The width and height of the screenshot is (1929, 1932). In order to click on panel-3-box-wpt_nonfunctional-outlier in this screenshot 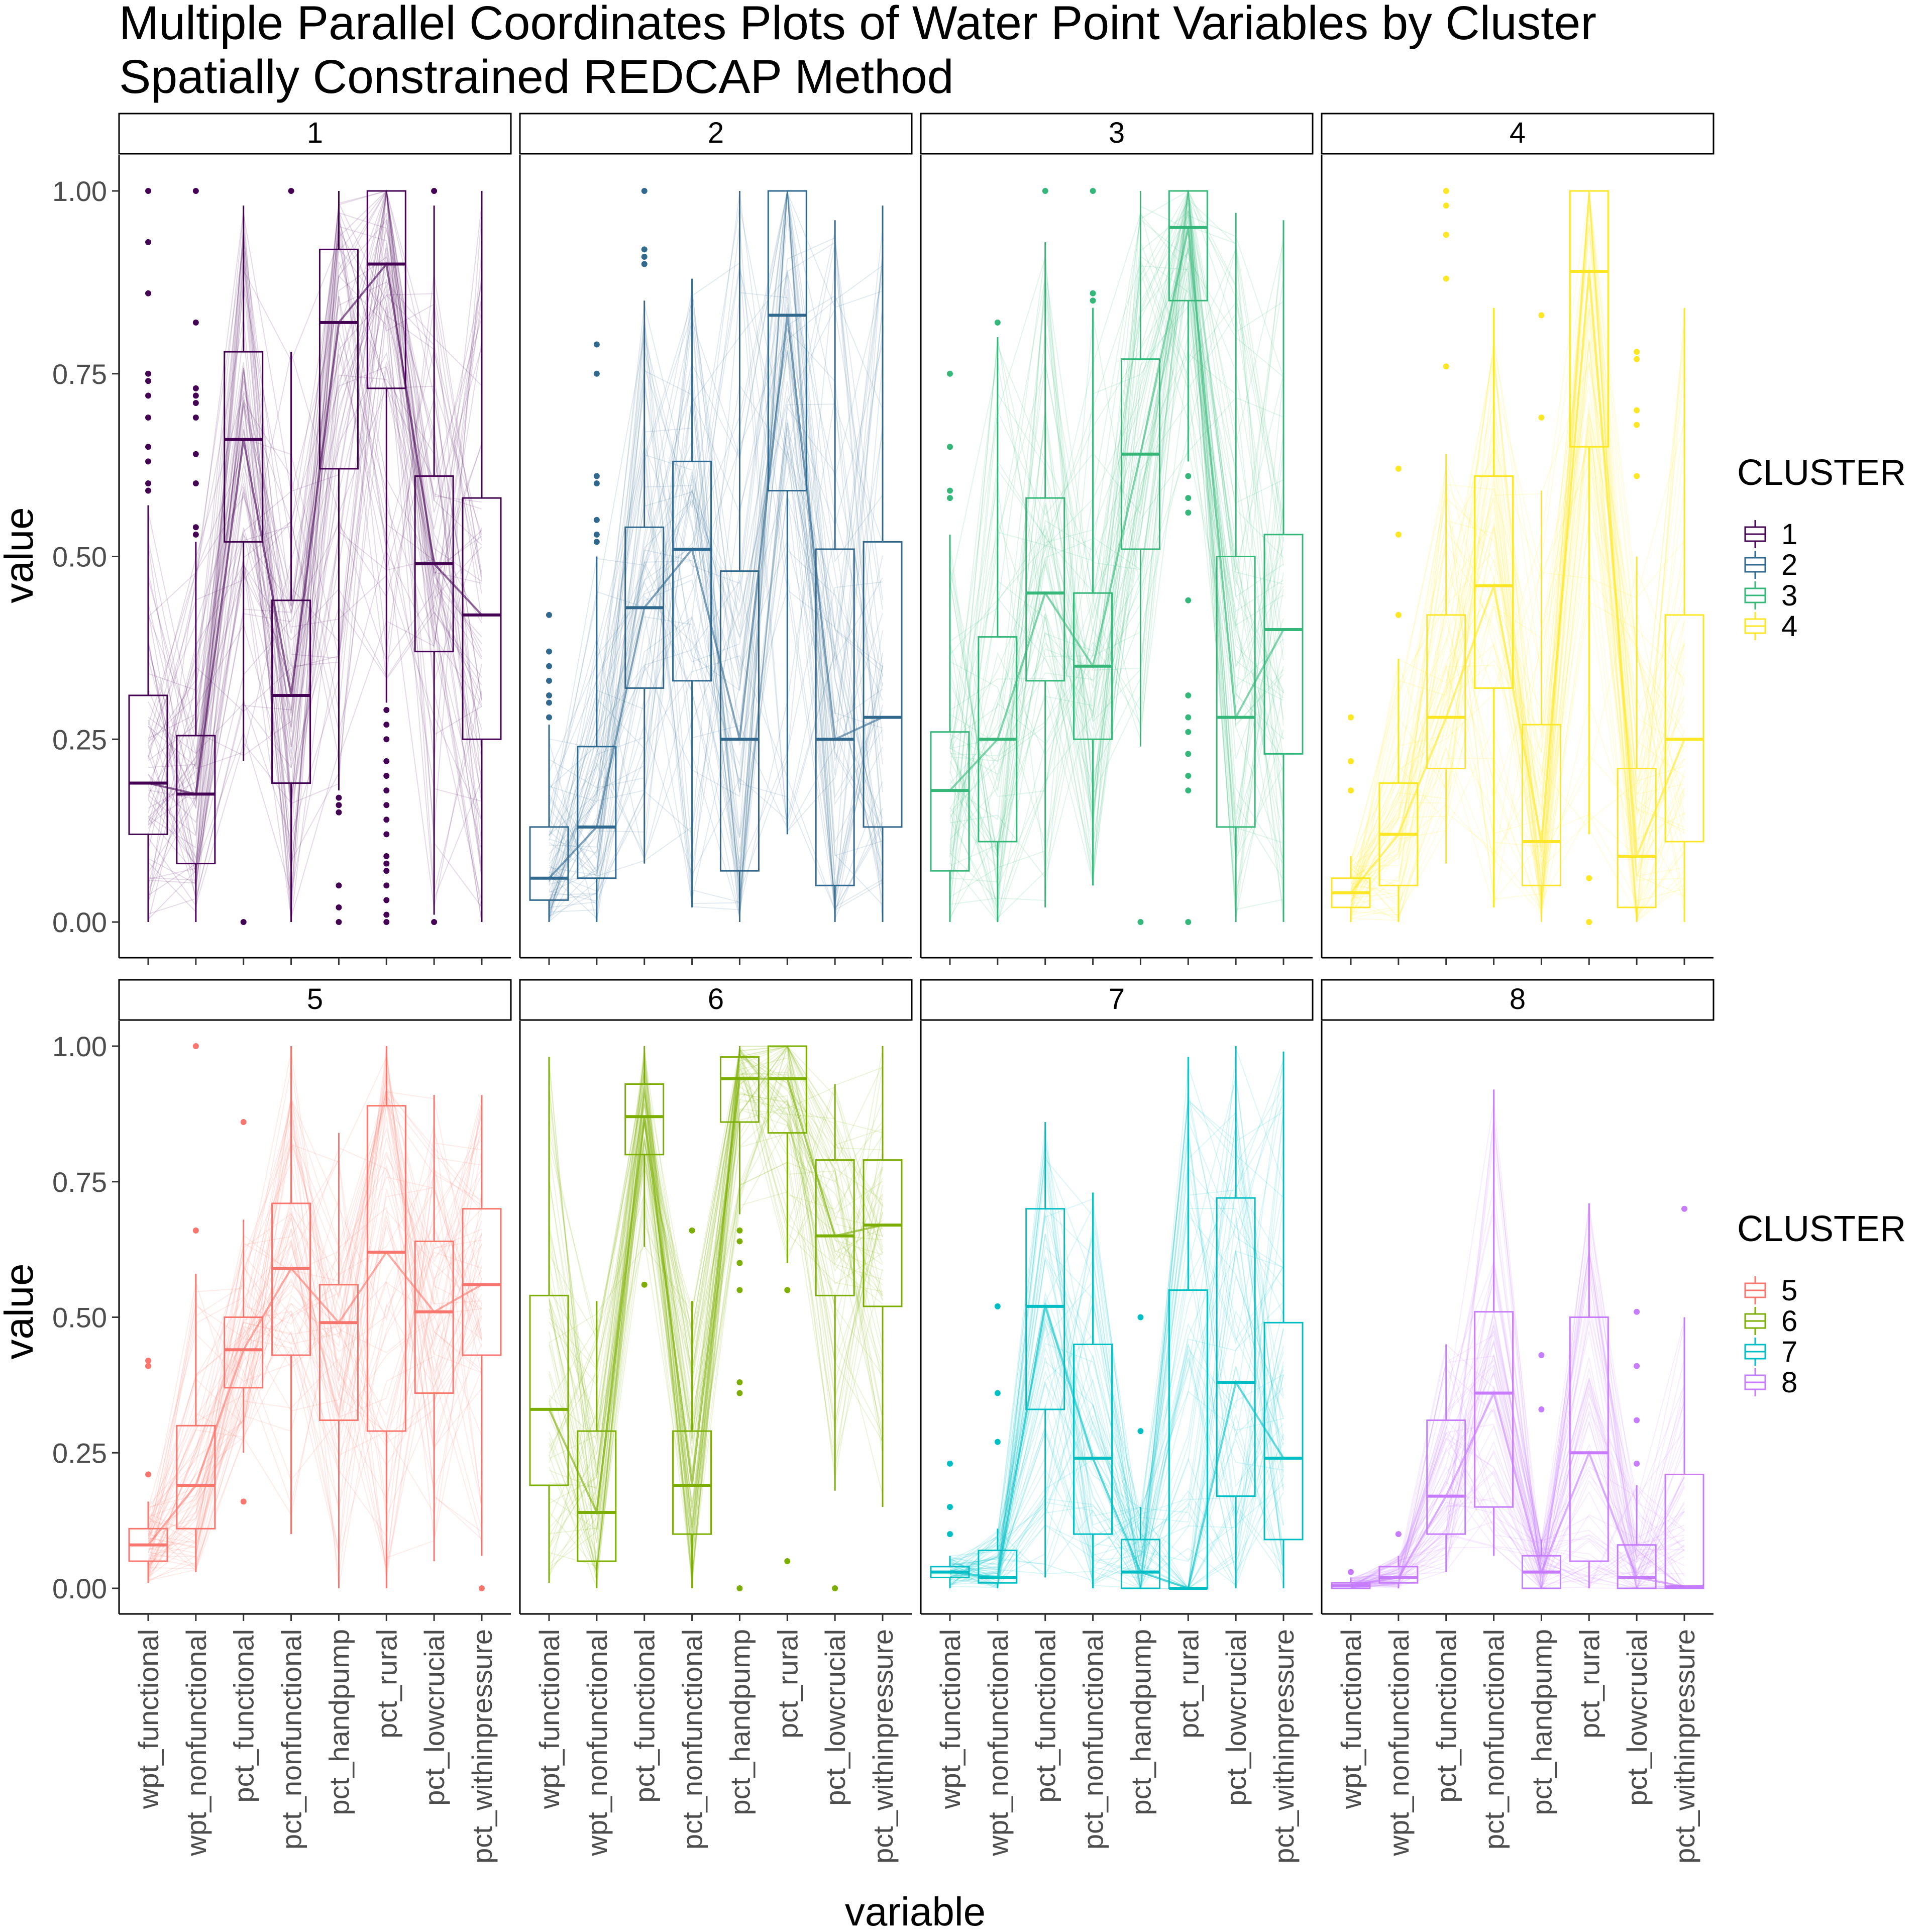, I will do `click(997, 322)`.